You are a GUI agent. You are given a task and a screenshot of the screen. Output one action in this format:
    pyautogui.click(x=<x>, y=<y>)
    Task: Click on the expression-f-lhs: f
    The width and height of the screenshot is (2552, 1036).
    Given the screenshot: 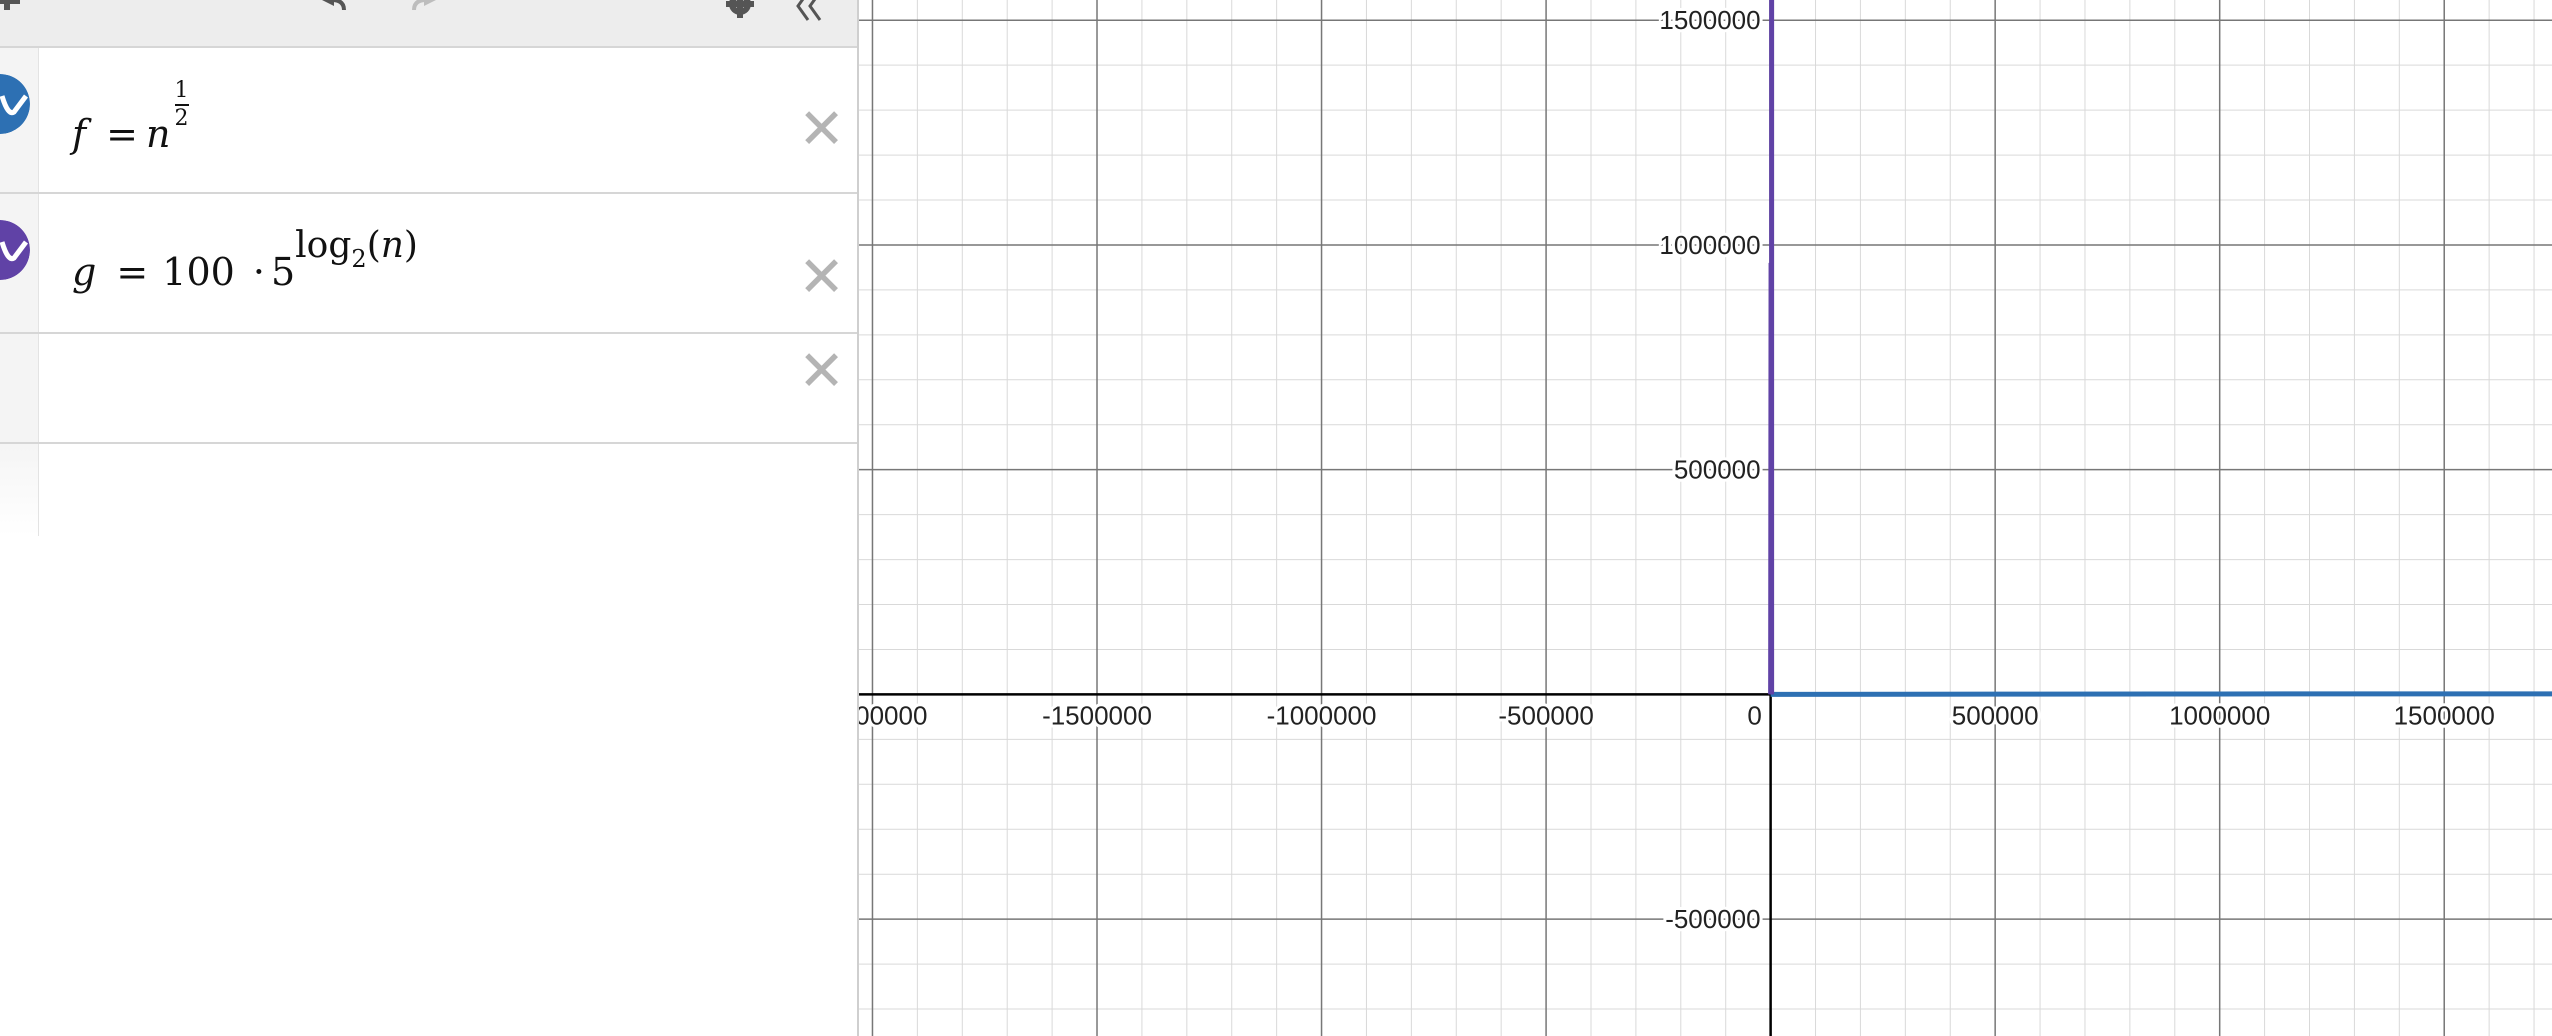 What is the action you would take?
    pyautogui.click(x=79, y=134)
    